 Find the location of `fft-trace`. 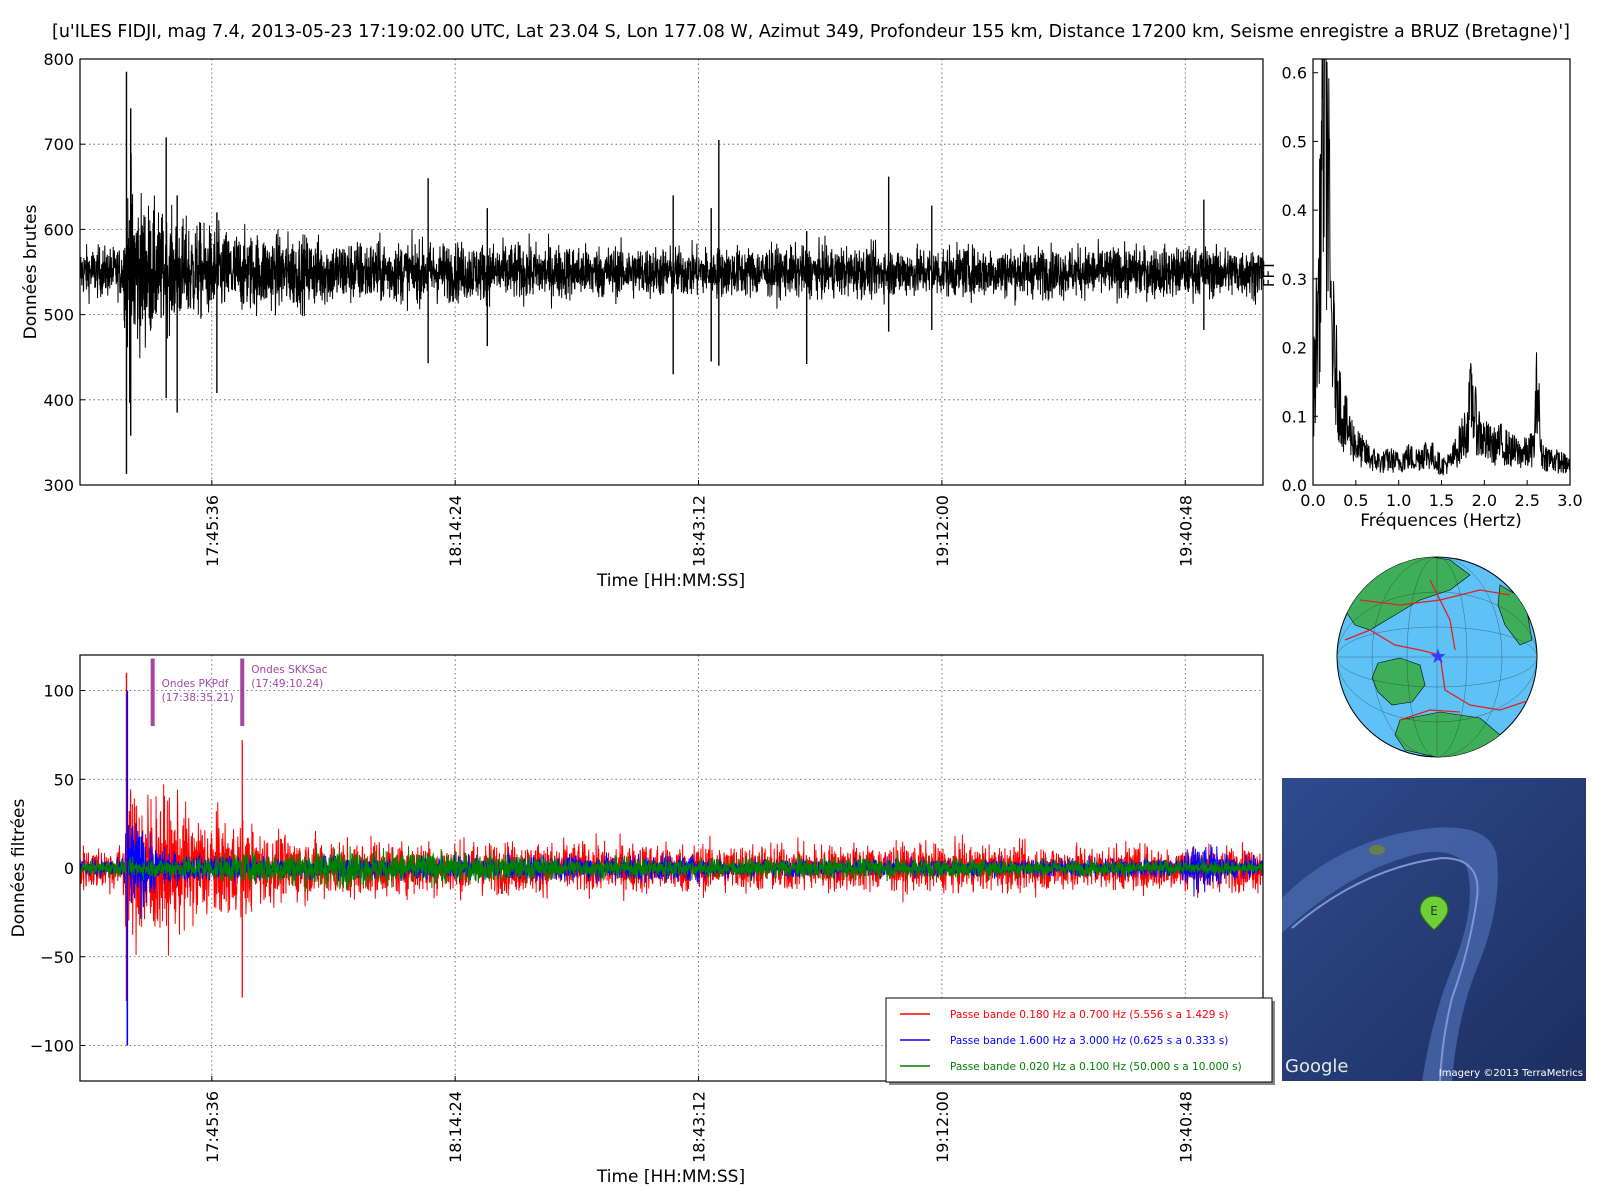

fft-trace is located at coordinates (1441, 267).